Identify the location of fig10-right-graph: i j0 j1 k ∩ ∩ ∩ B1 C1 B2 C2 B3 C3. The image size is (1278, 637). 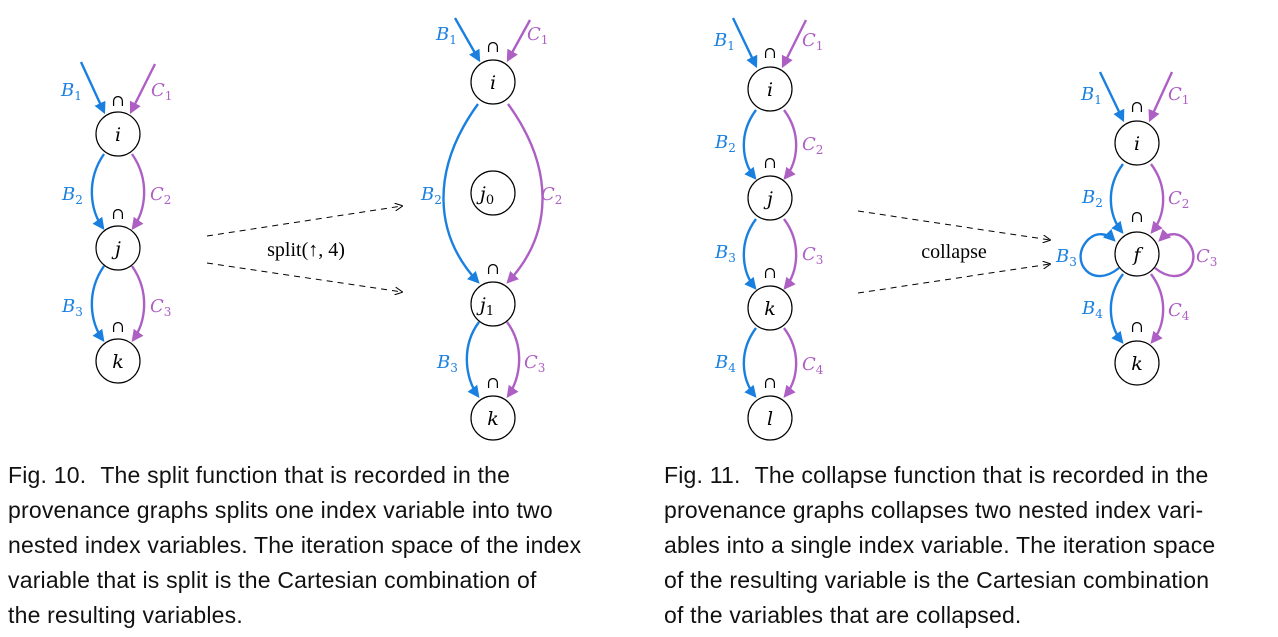
(491, 229).